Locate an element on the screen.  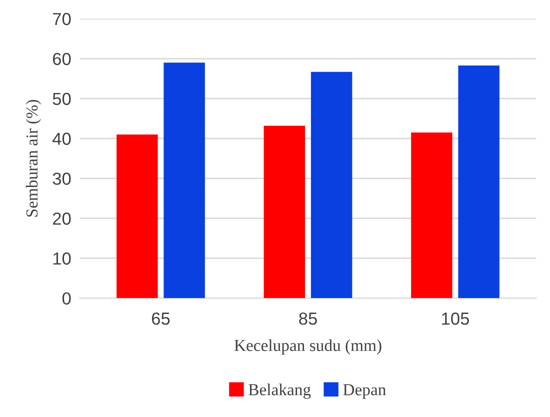
y-tick-label: 10 is located at coordinates (62, 258).